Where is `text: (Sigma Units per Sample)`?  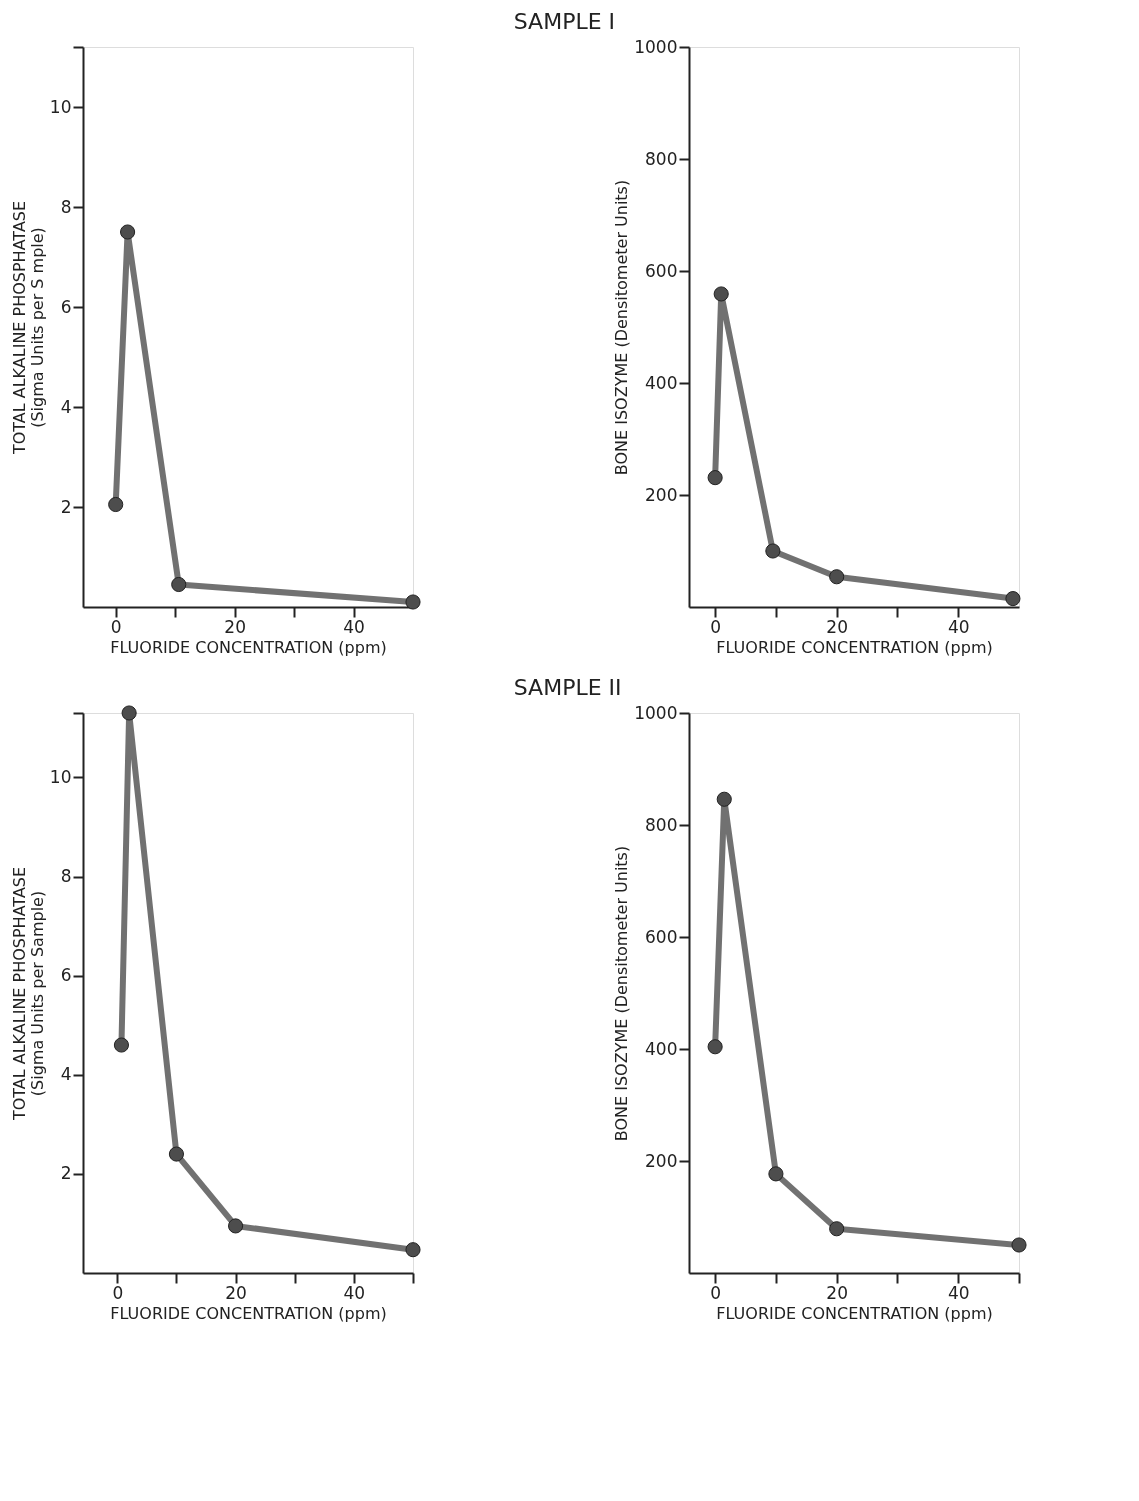 text: (Sigma Units per Sample) is located at coordinates (37, 993).